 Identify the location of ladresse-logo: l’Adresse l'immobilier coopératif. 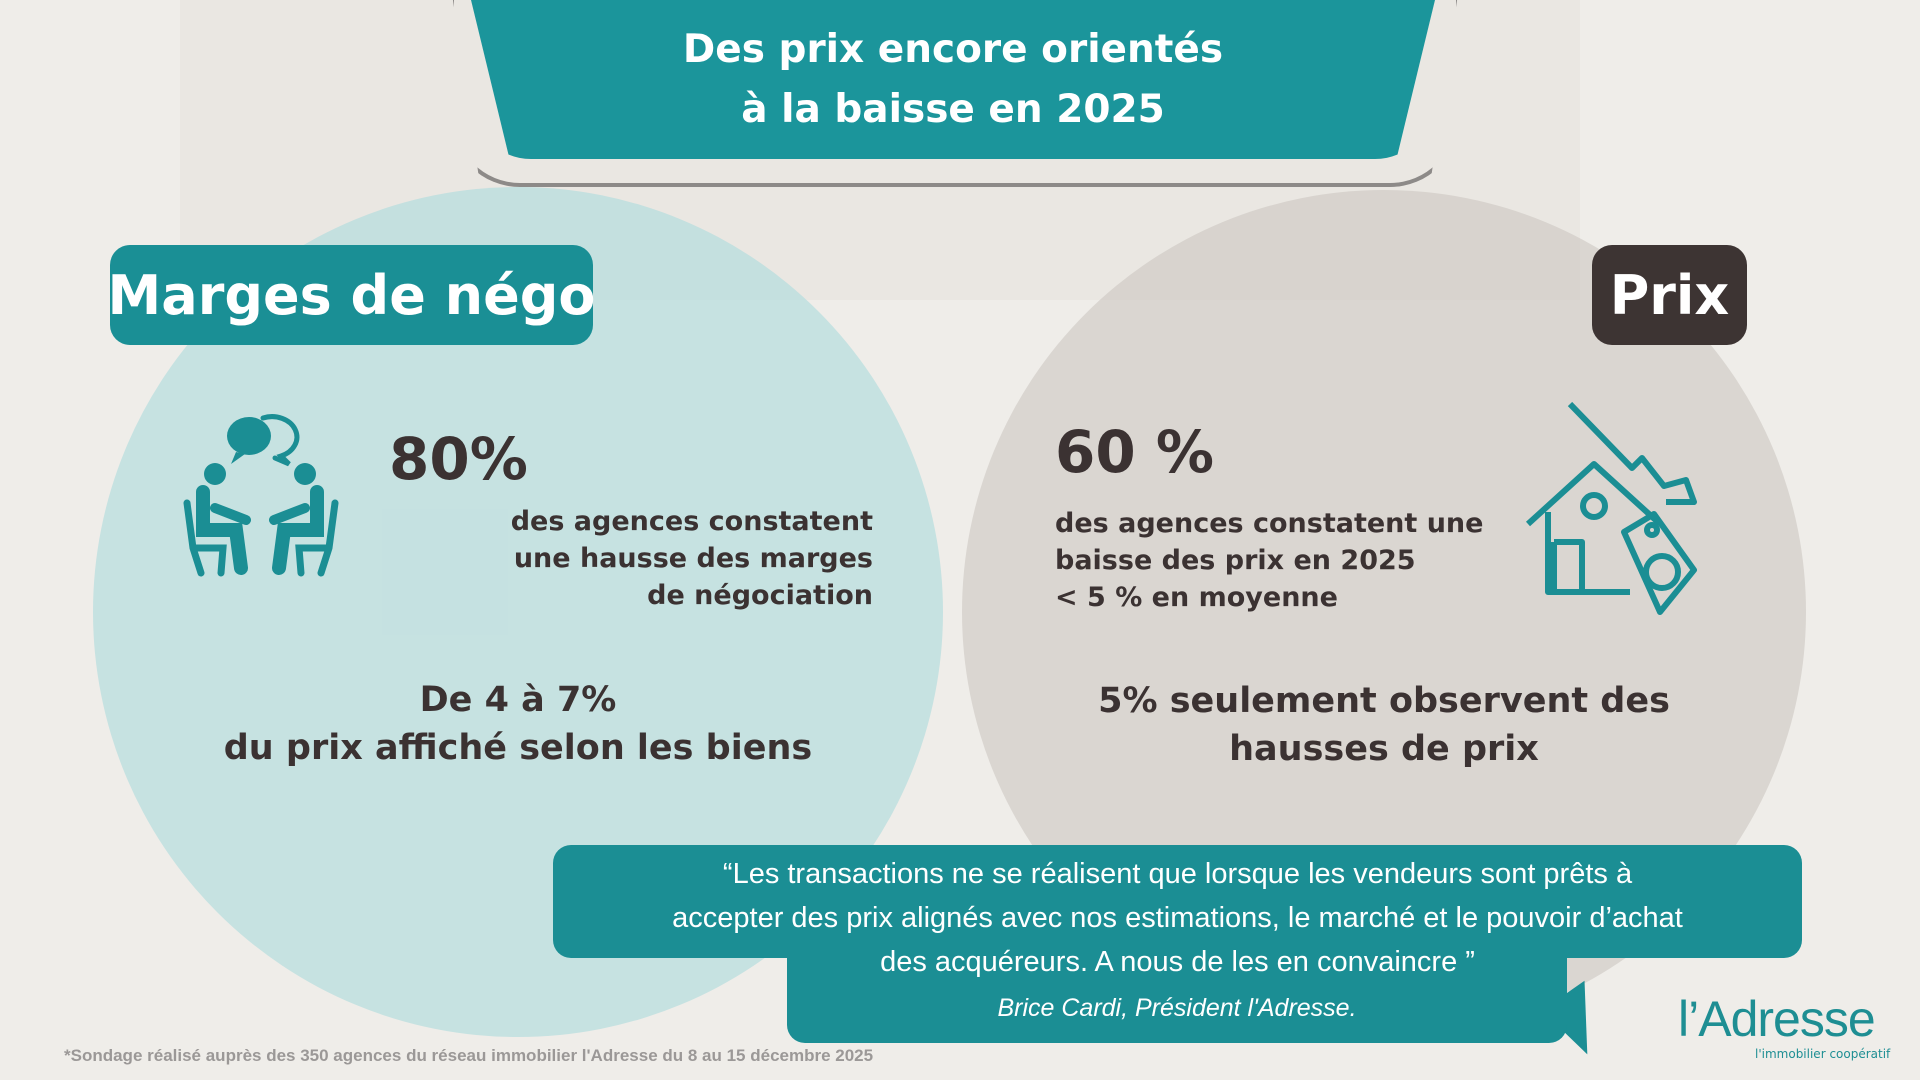
(1793, 1027).